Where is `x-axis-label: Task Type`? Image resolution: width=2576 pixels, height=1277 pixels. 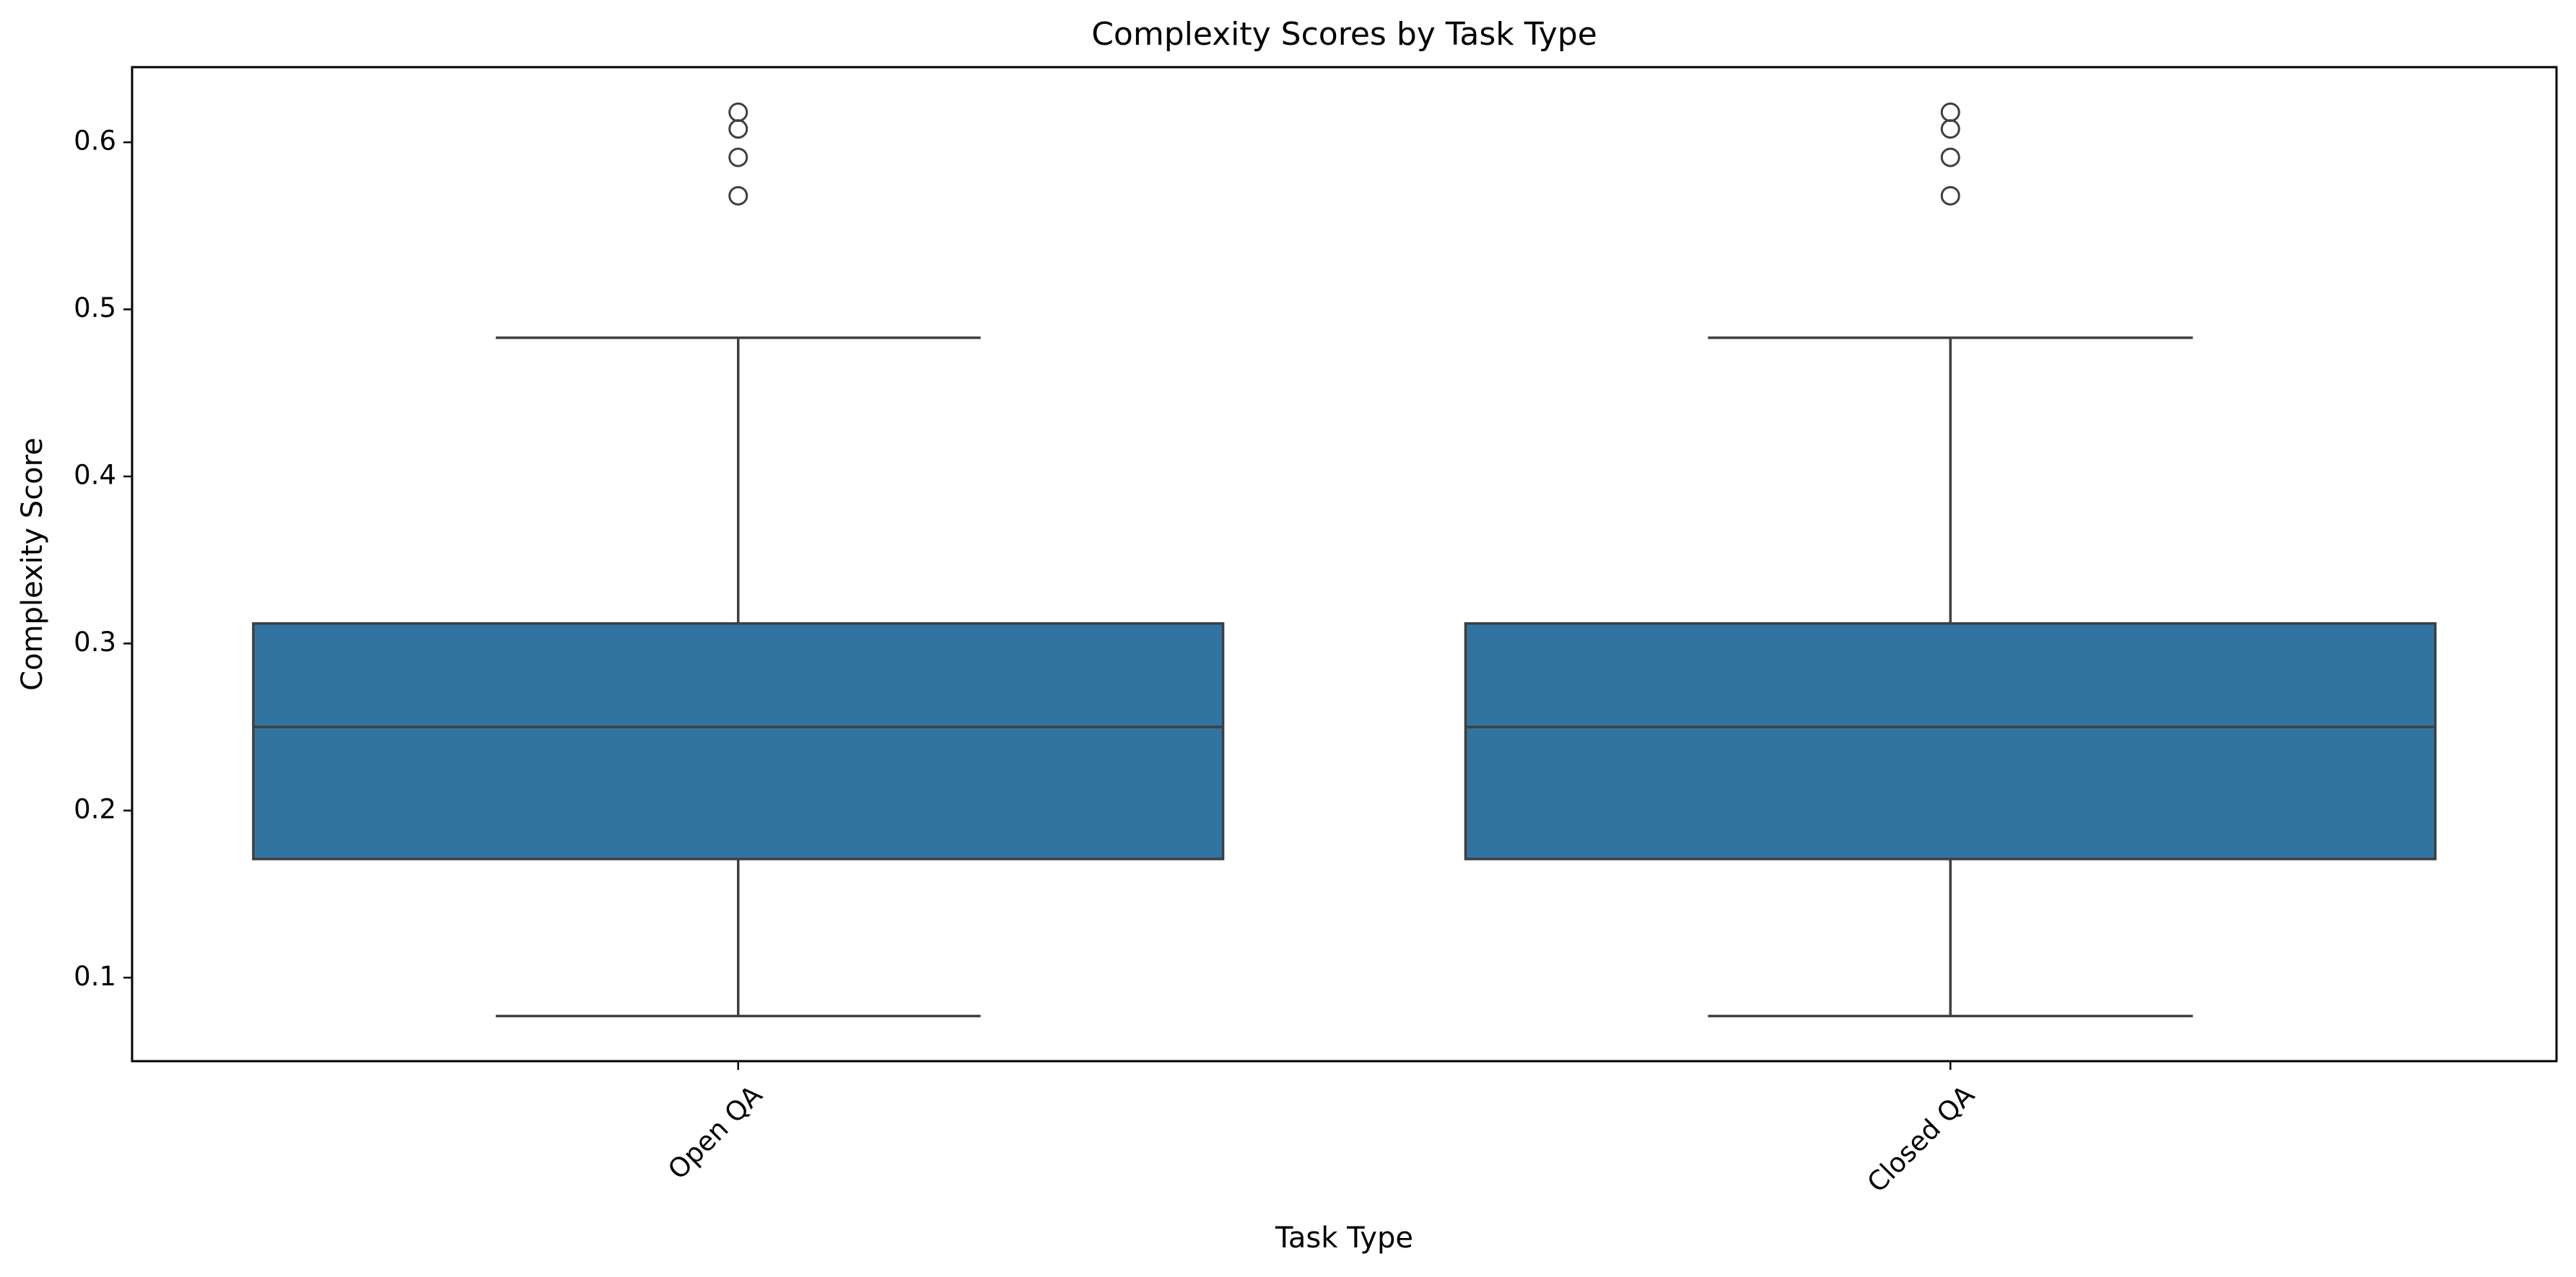 x-axis-label: Task Type is located at coordinates (1344, 1238).